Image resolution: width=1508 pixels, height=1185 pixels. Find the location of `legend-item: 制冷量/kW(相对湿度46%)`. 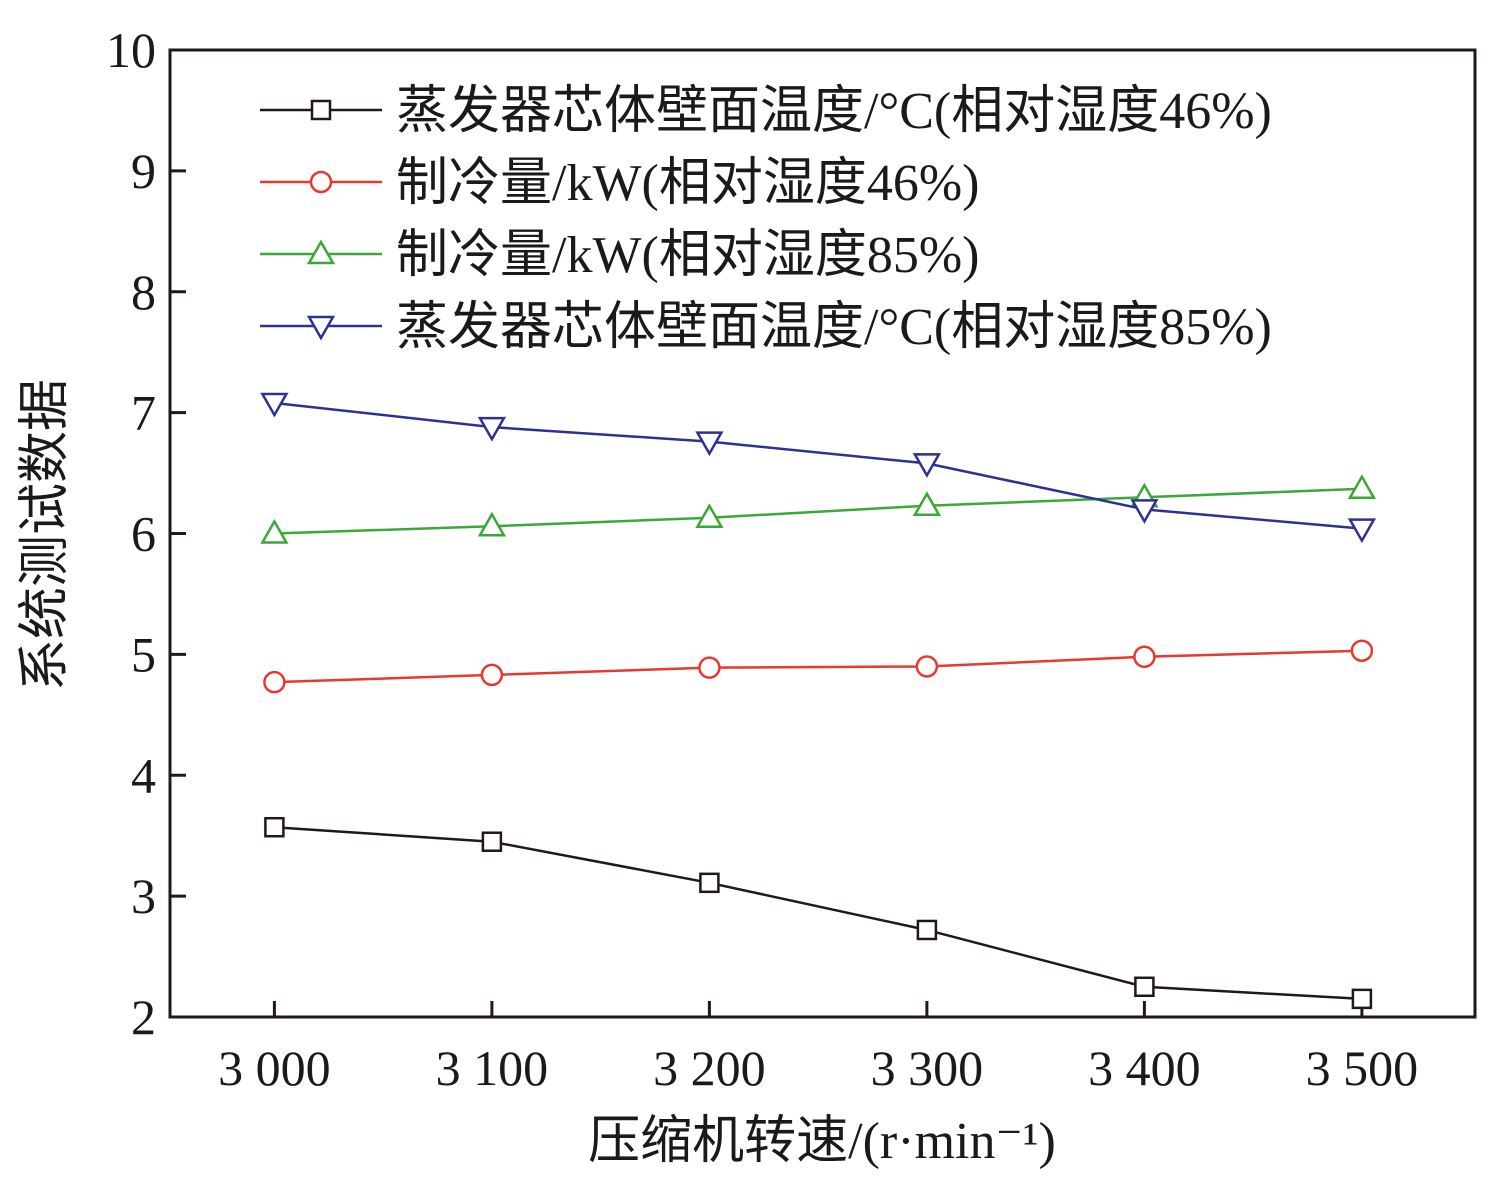

legend-item: 制冷量/kW(相对湿度46%) is located at coordinates (619, 183).